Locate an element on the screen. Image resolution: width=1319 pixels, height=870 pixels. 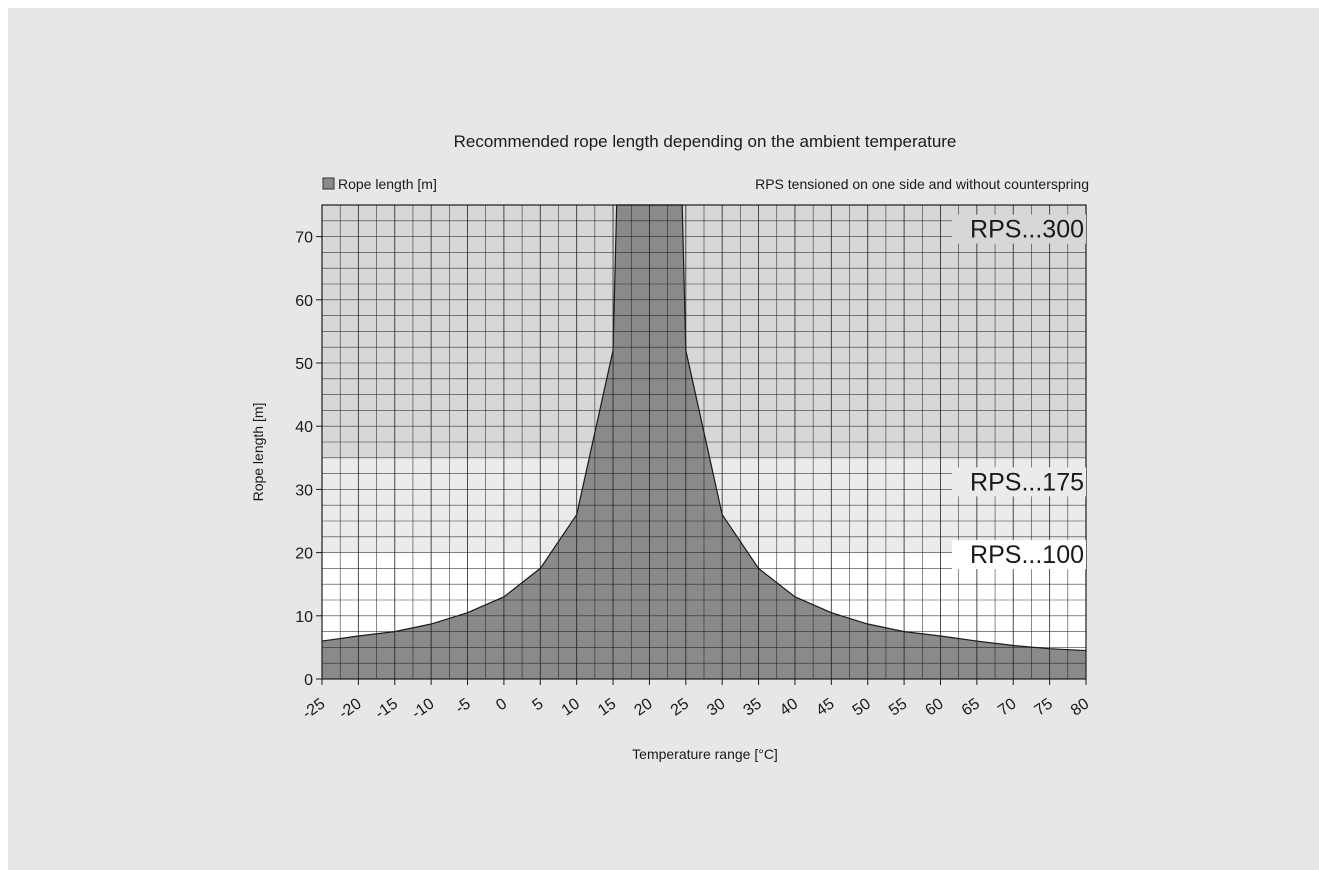
x-tick-label: 30 is located at coordinates (716, 707).